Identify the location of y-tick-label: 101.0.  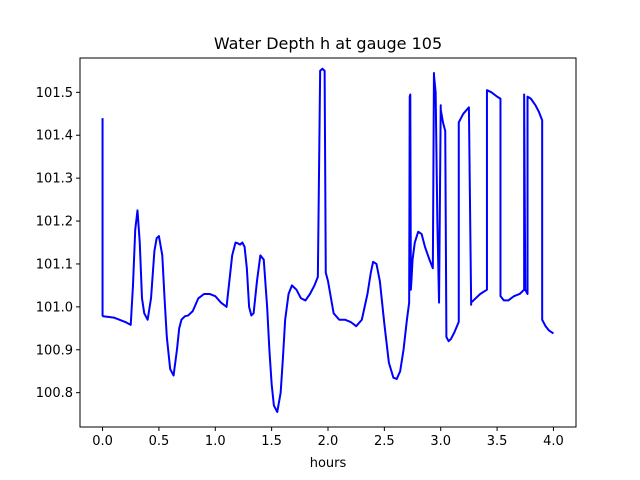
(54, 307).